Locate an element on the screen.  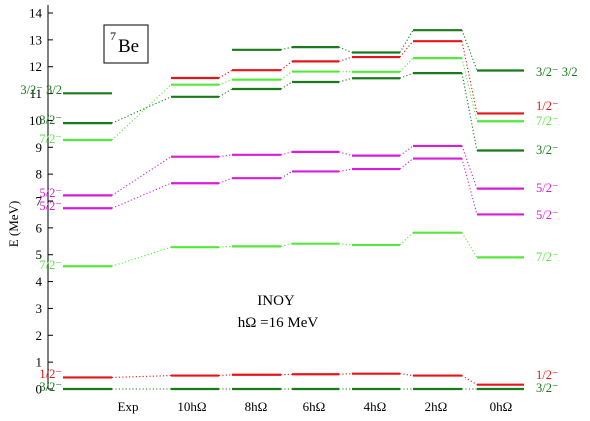
annotation-oscillator: hΩ =16 MeV is located at coordinates (278, 323).